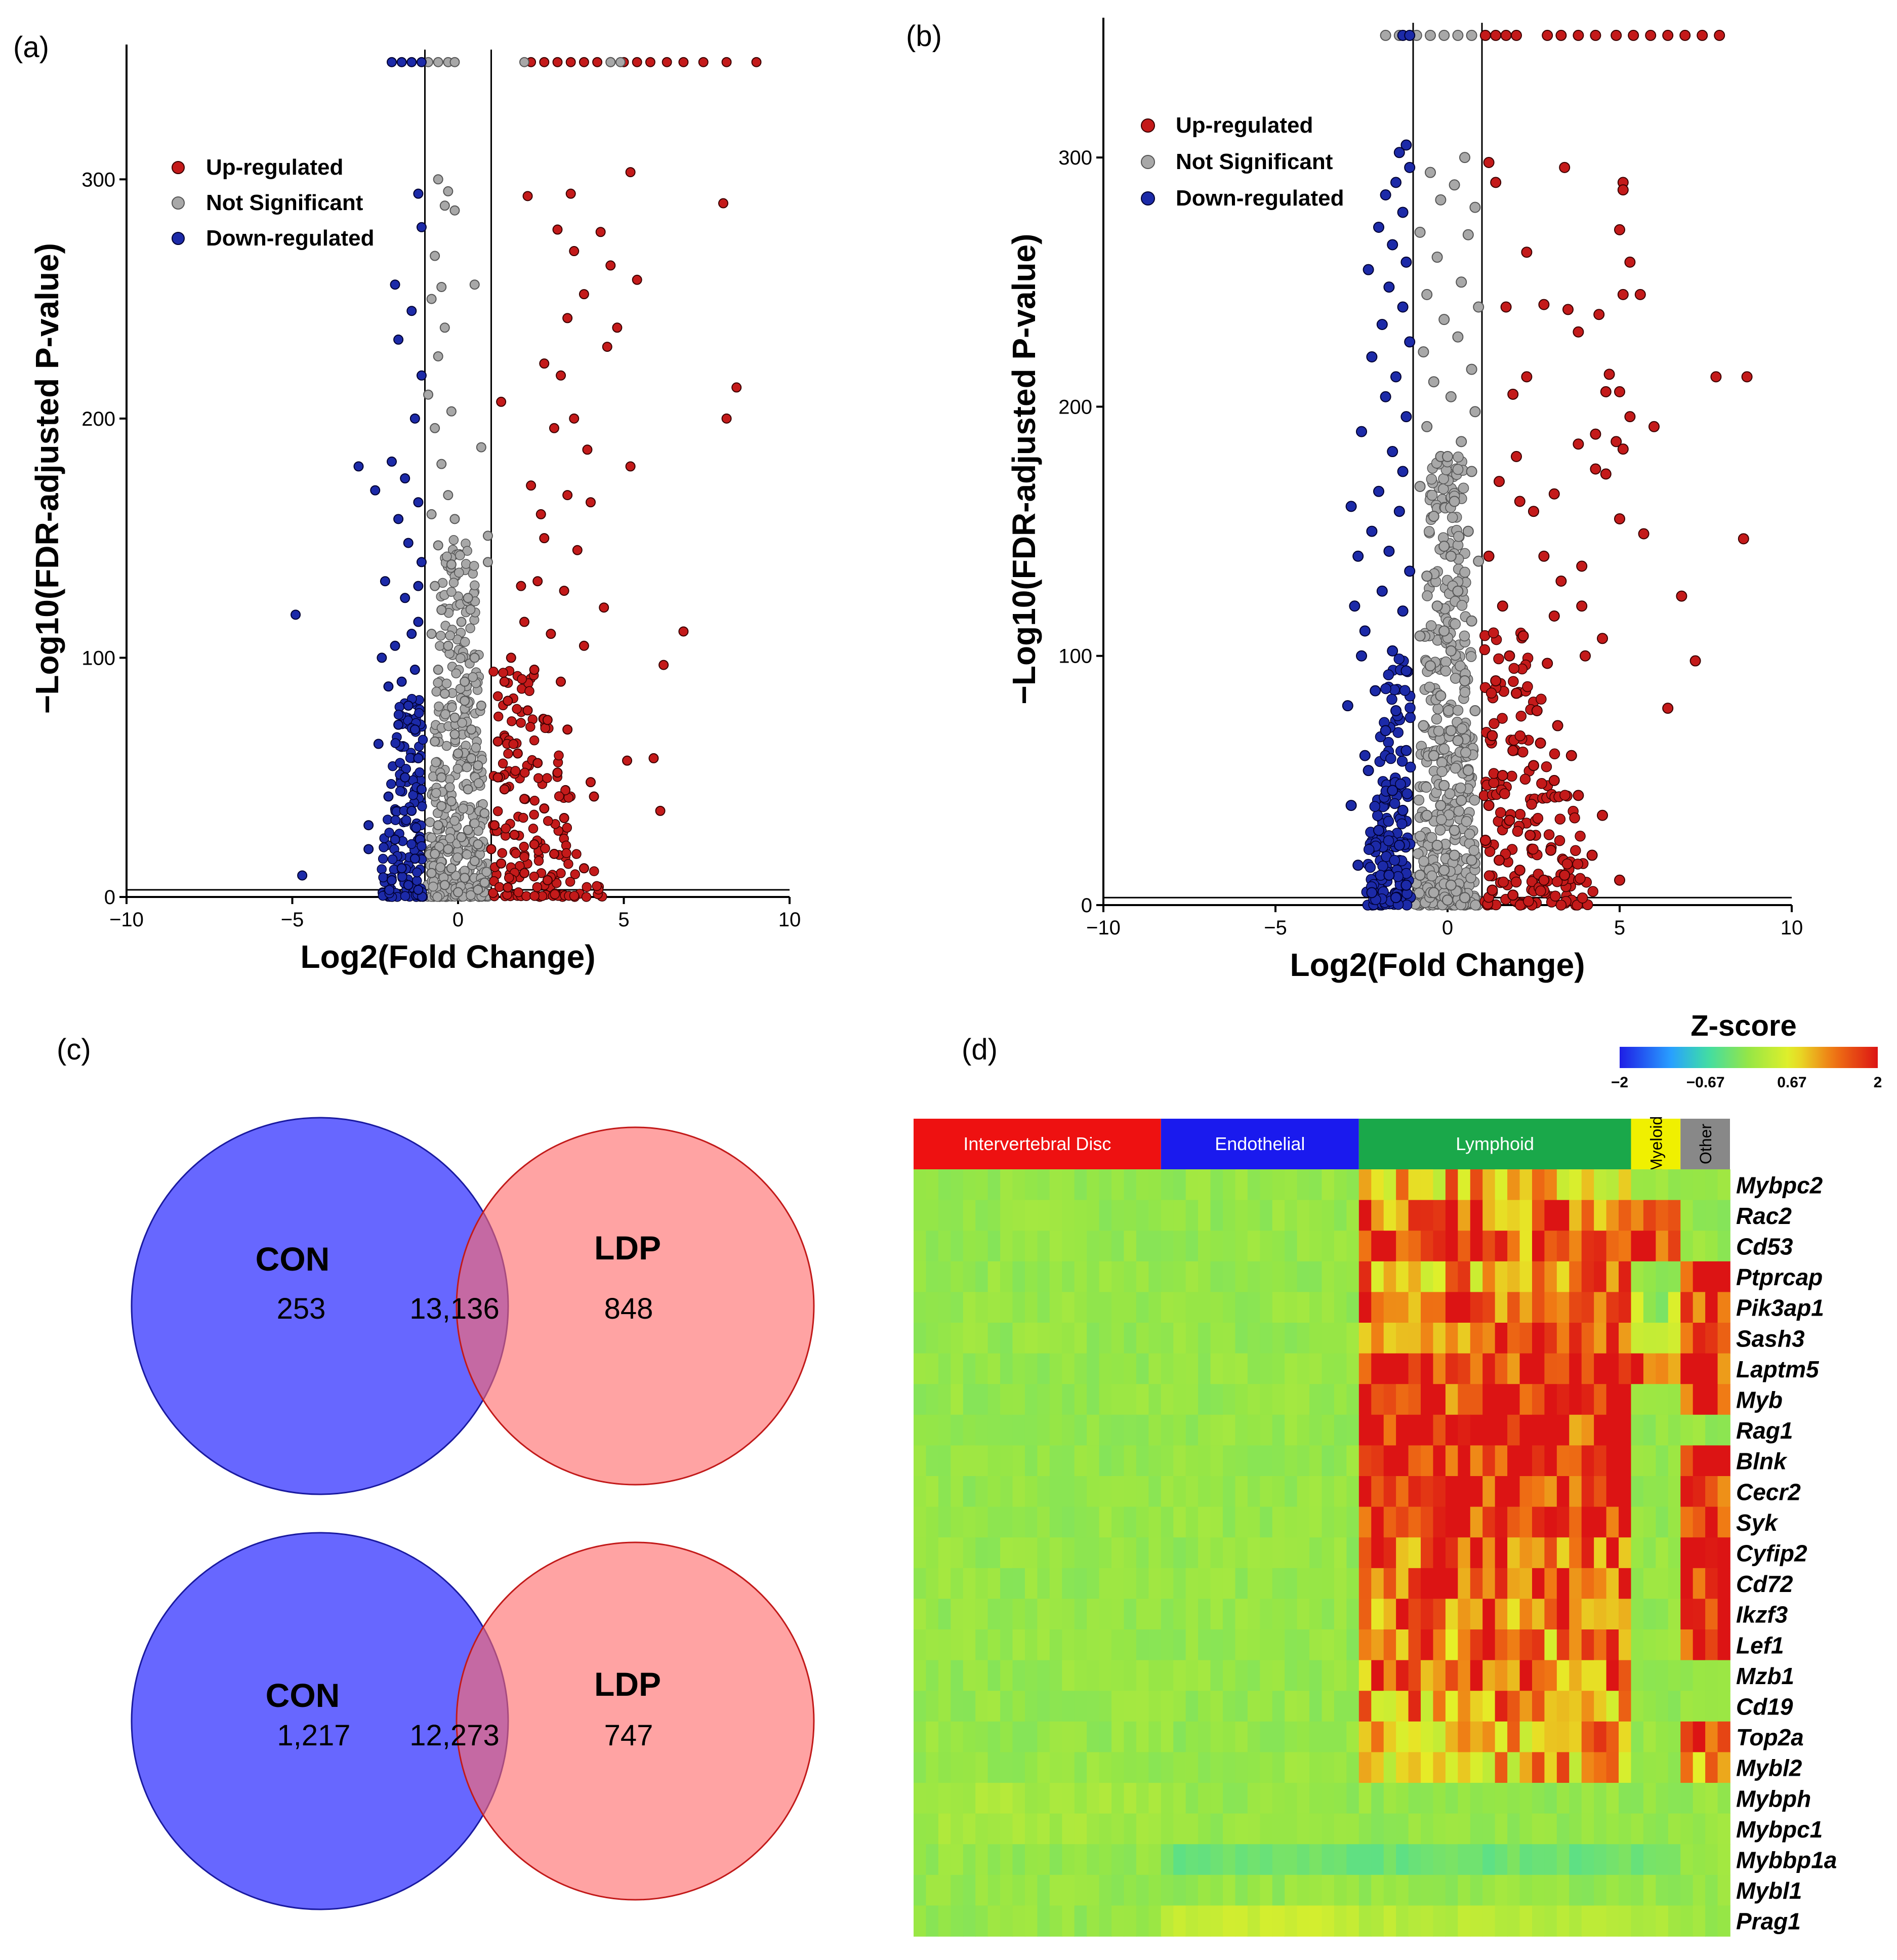 This screenshot has height=1960, width=1897. I want to click on legend-marker, so click(1148, 199).